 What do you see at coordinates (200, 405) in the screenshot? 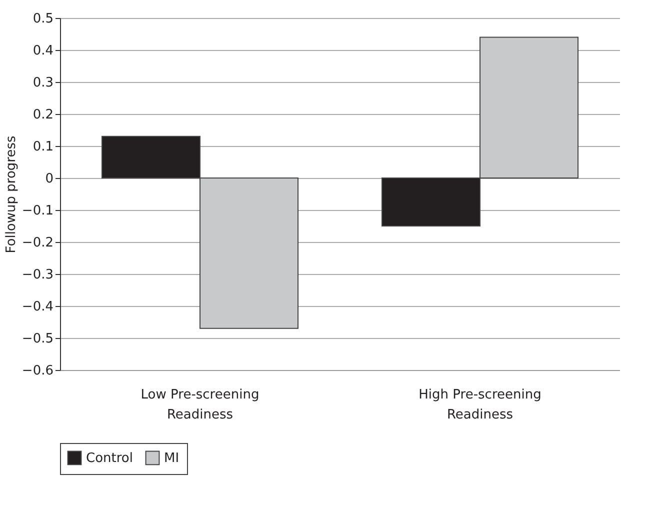
I see `x-tick-label: Low Pre-screening Readiness` at bounding box center [200, 405].